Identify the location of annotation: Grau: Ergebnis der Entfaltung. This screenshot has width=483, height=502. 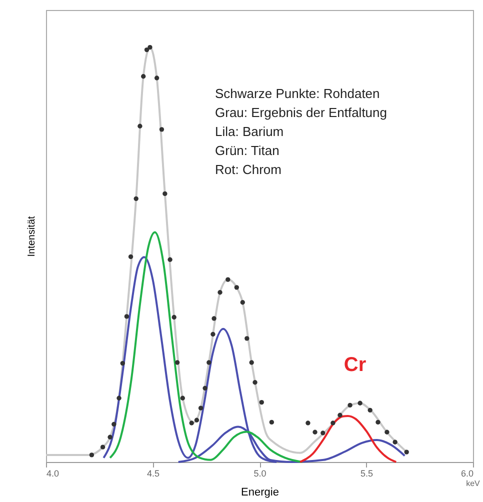
(301, 112).